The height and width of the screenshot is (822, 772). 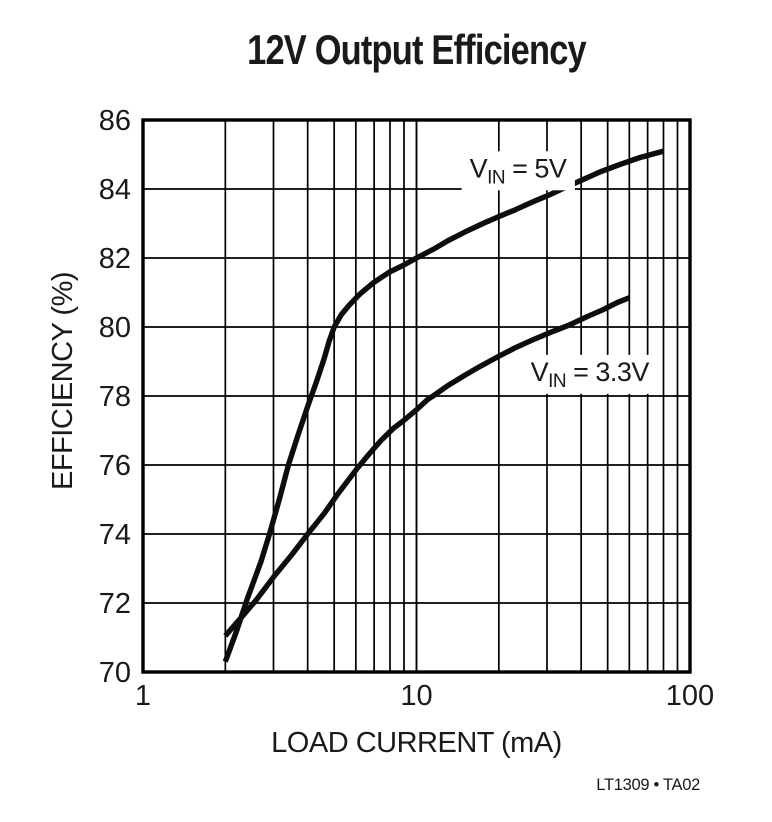 I want to click on y-axis-title: EFFICIENCY (%), so click(x=63, y=381).